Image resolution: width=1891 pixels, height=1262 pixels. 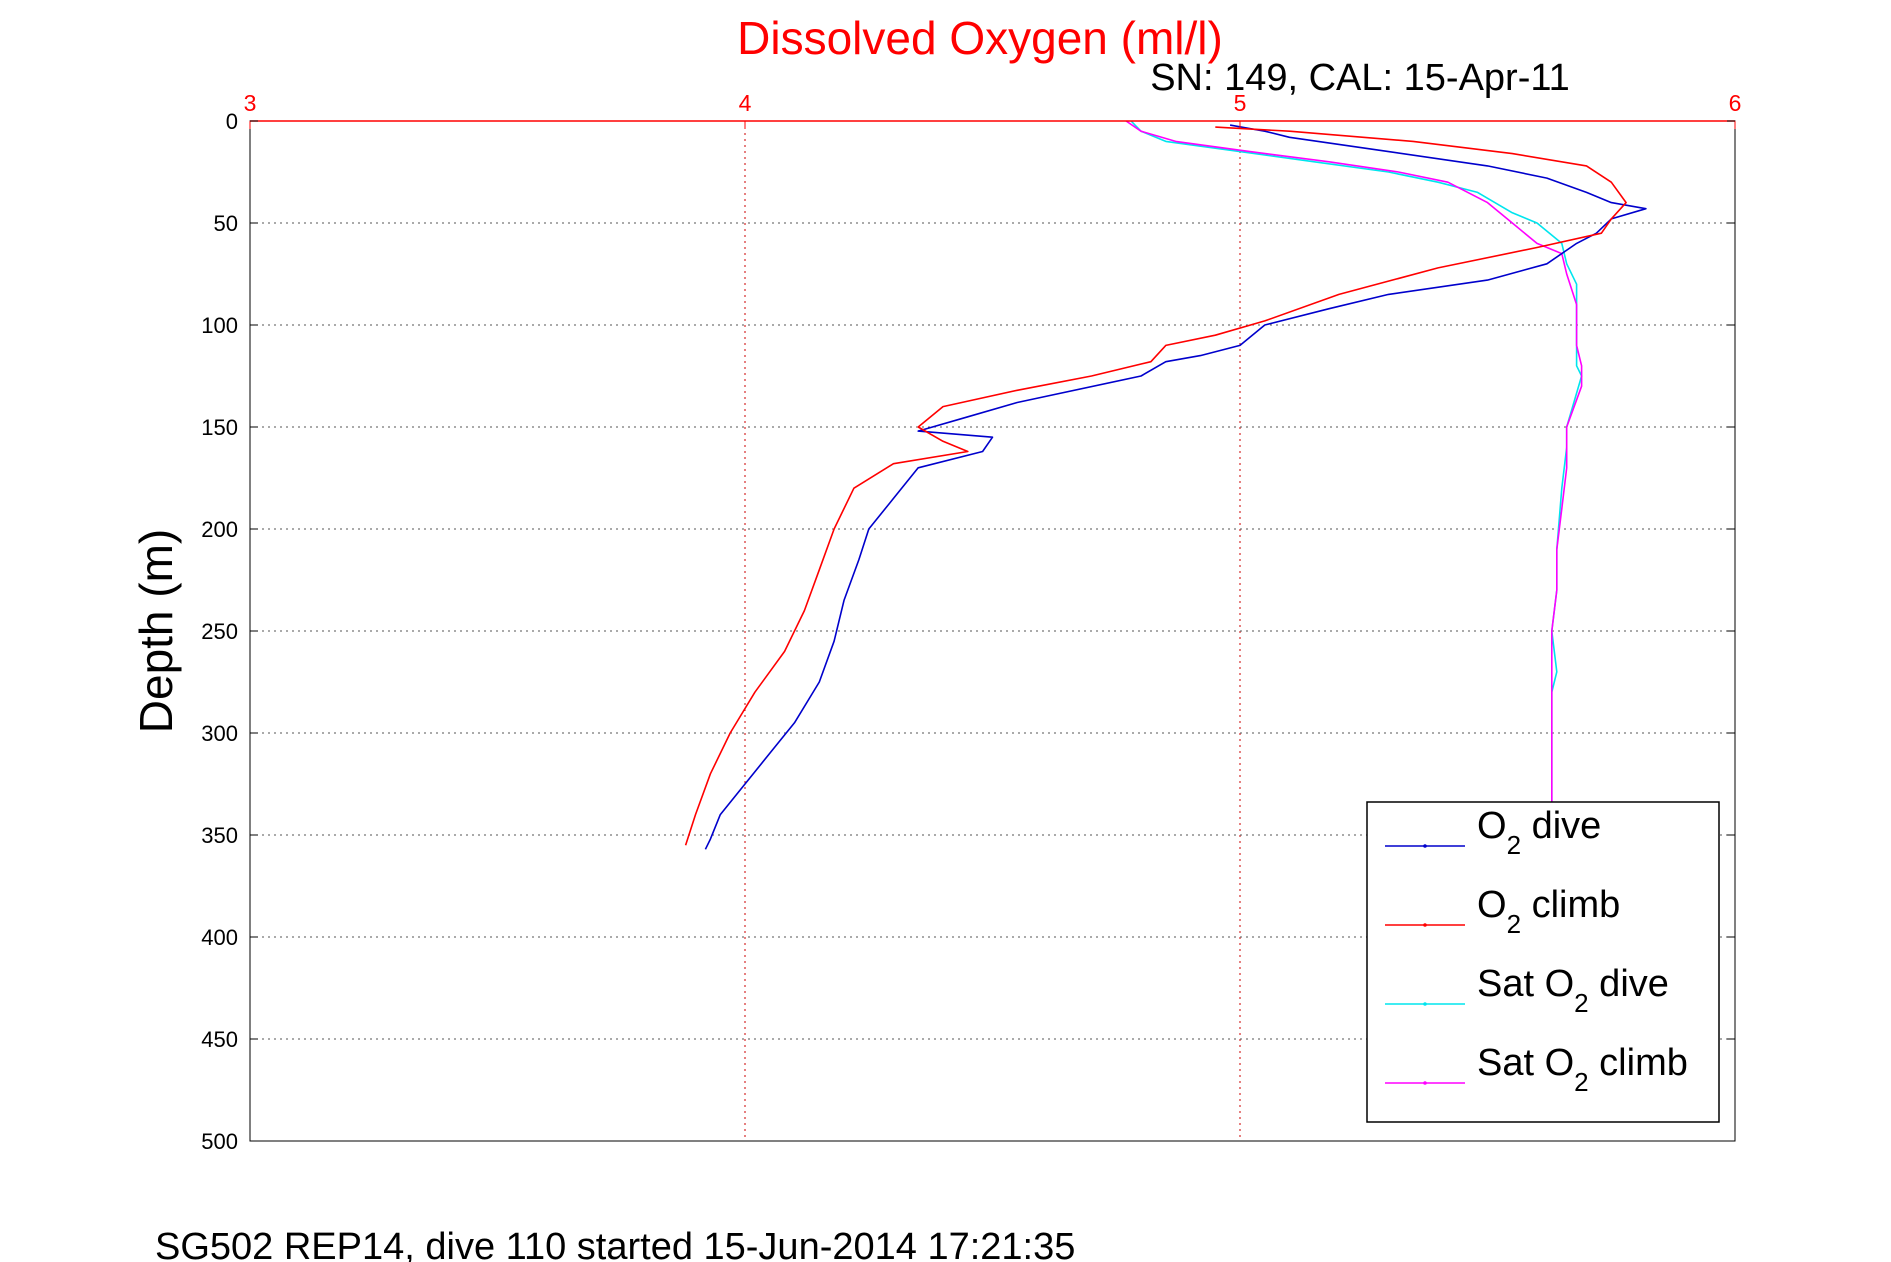 What do you see at coordinates (219, 937) in the screenshot?
I see `y-tick-label: 400` at bounding box center [219, 937].